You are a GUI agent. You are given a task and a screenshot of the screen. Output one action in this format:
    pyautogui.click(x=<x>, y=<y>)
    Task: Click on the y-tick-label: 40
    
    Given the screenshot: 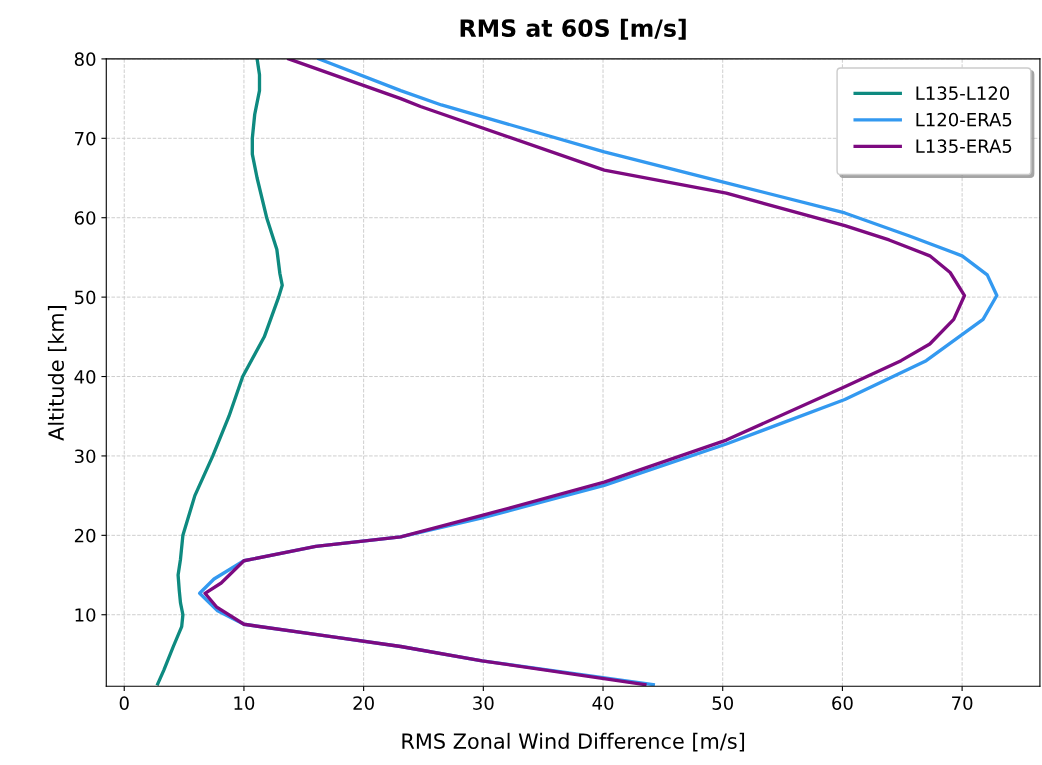 What is the action you would take?
    pyautogui.click(x=85, y=376)
    